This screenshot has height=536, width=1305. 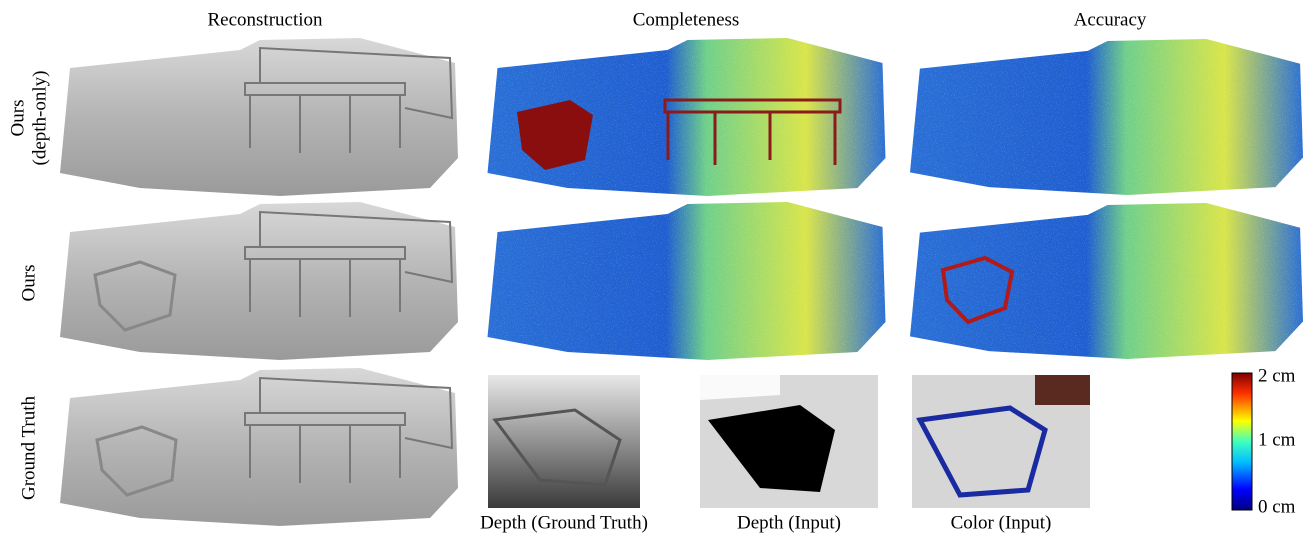 I want to click on caption: Depth (Input), so click(x=789, y=522).